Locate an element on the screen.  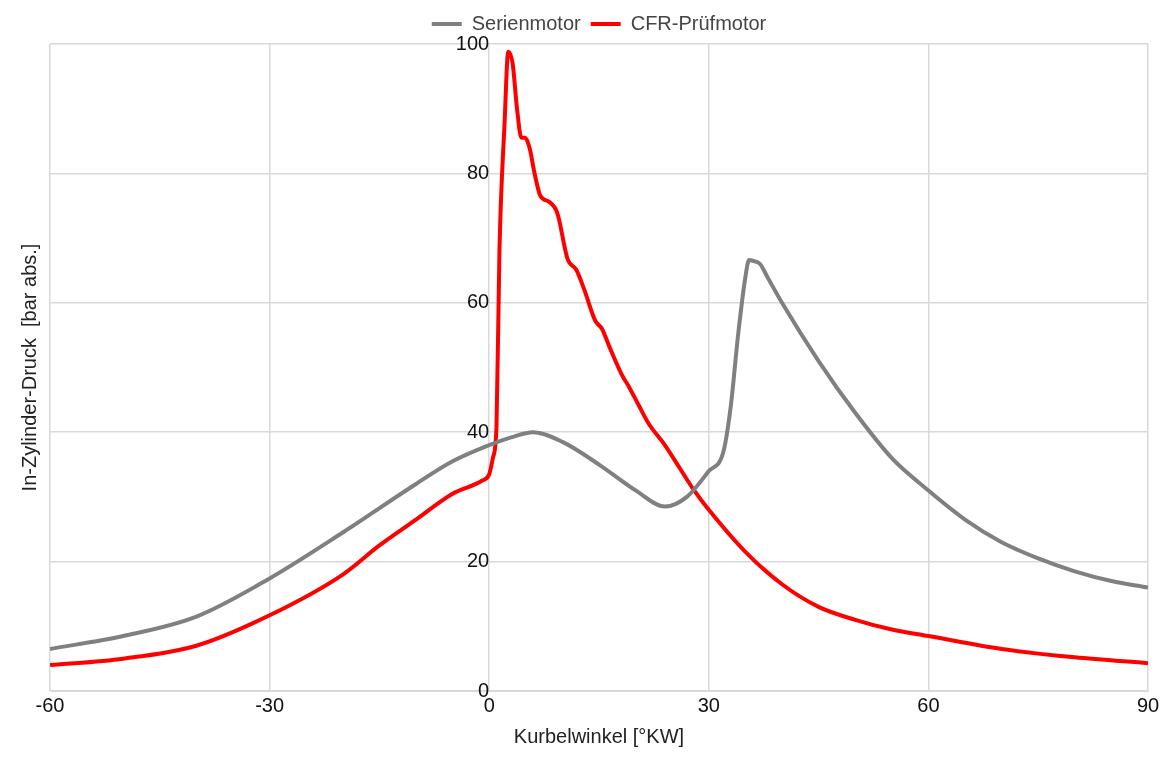
y-tick-label: 80 is located at coordinates (478, 171).